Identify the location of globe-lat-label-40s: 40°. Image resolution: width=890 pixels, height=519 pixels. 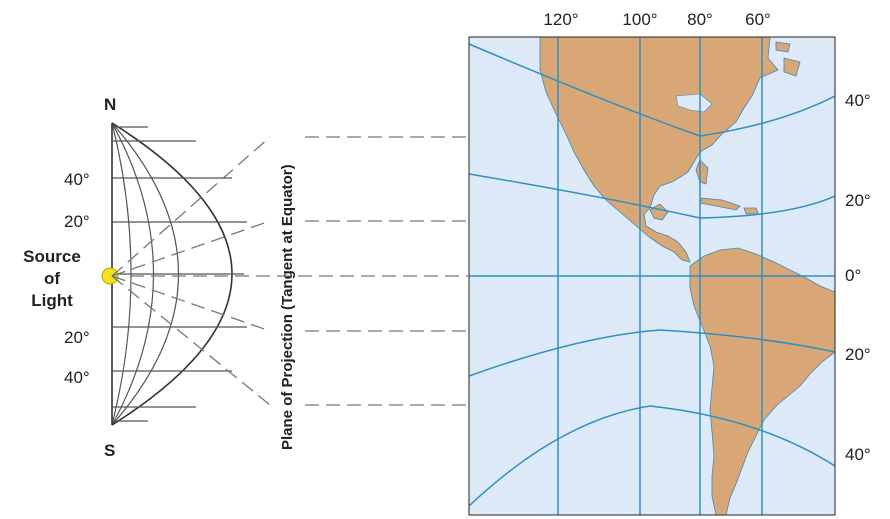
(77, 377).